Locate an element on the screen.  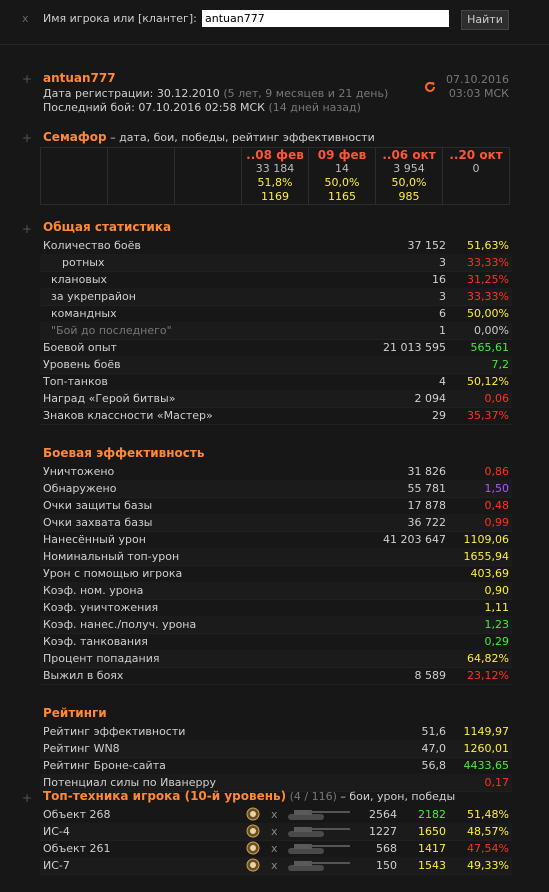
reg-label: Дата регистрации: is located at coordinates (98, 93).